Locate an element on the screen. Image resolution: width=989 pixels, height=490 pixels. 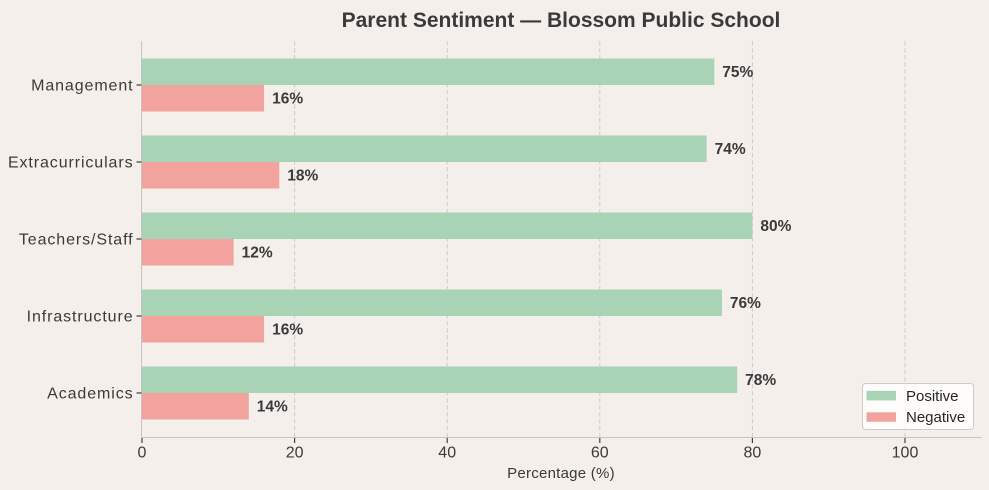
svg-text: Academics is located at coordinates (90, 394).